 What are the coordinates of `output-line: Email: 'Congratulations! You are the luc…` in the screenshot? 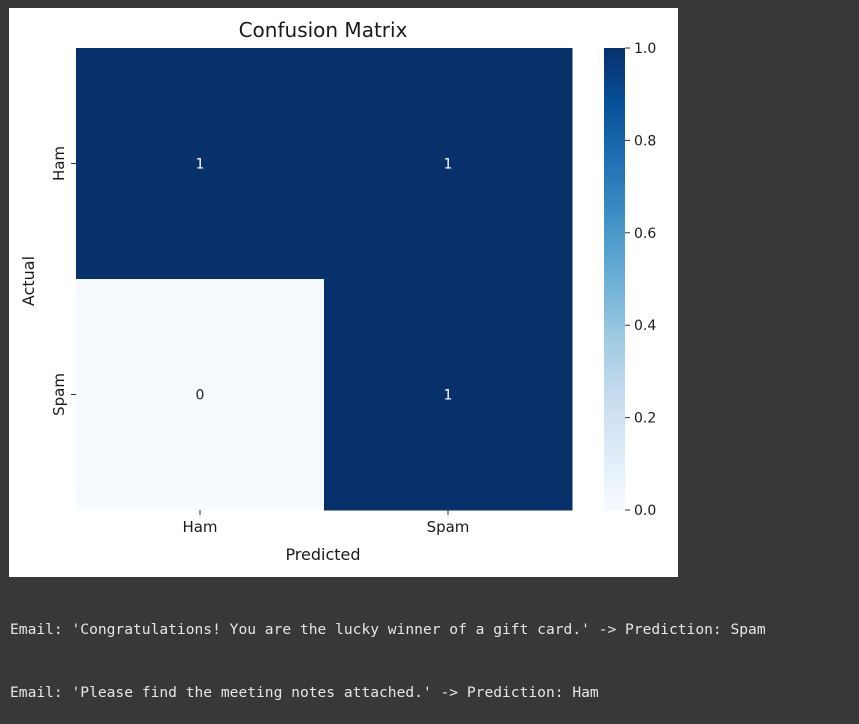 It's located at (388, 629).